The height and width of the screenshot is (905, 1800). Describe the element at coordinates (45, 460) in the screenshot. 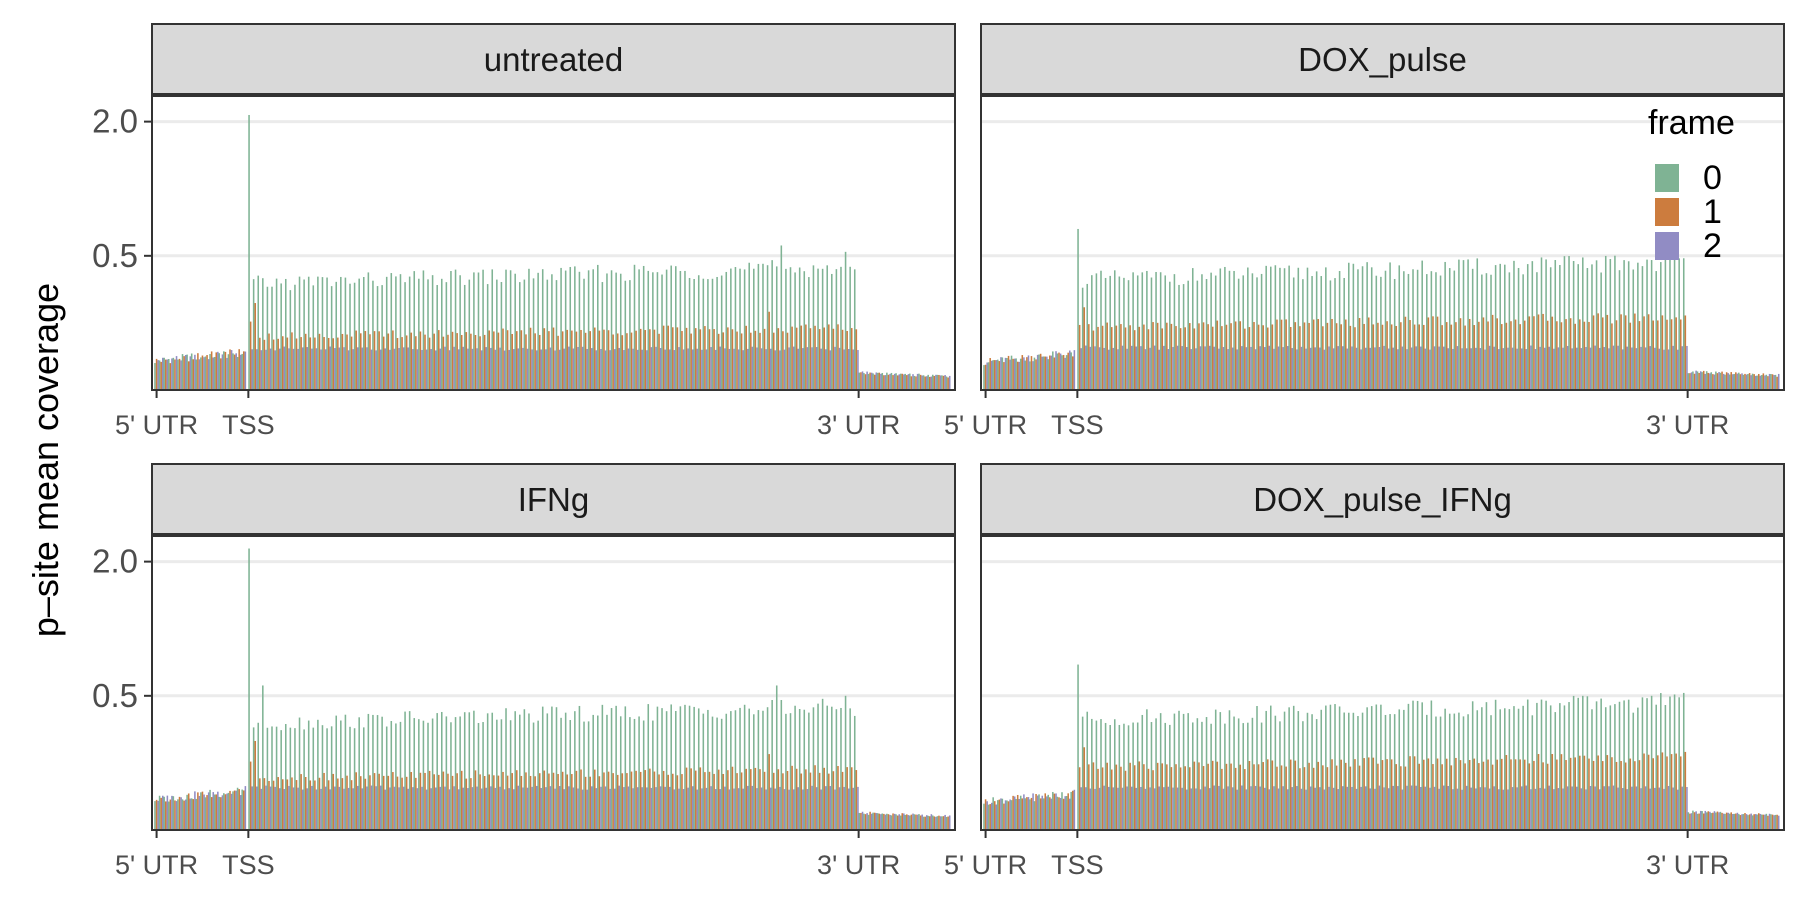

I see `y-axis-title: p–site mean coverage` at that location.